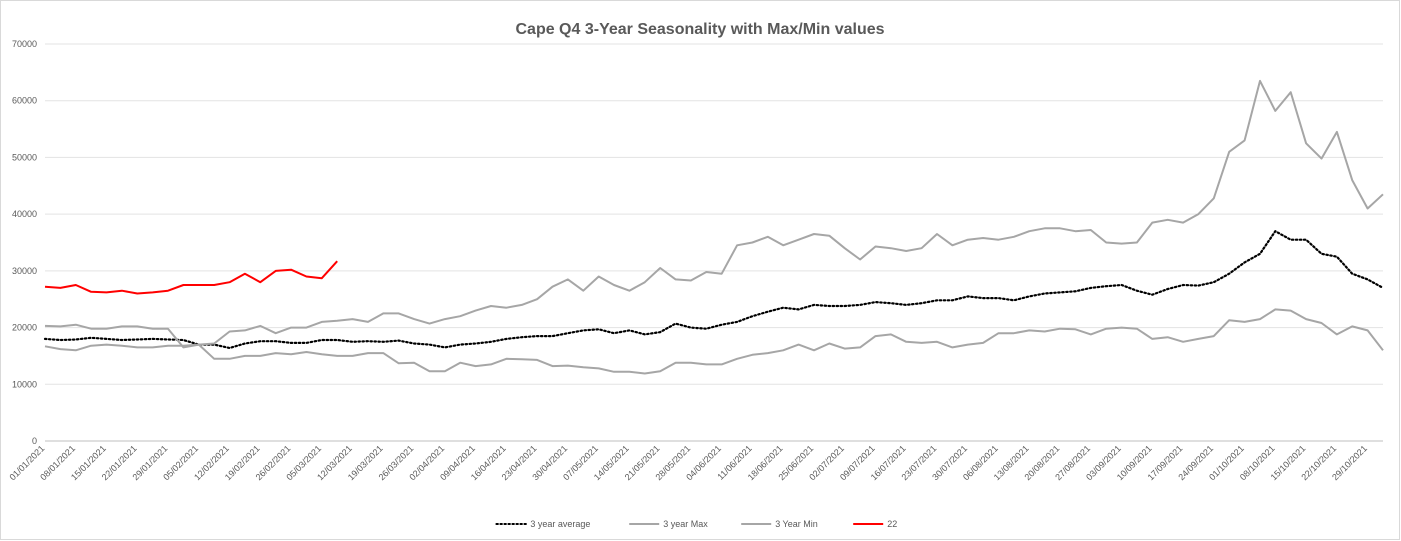 The height and width of the screenshot is (541, 1401). Describe the element at coordinates (685, 524) in the screenshot. I see `legend-label: 3 year Max` at that location.